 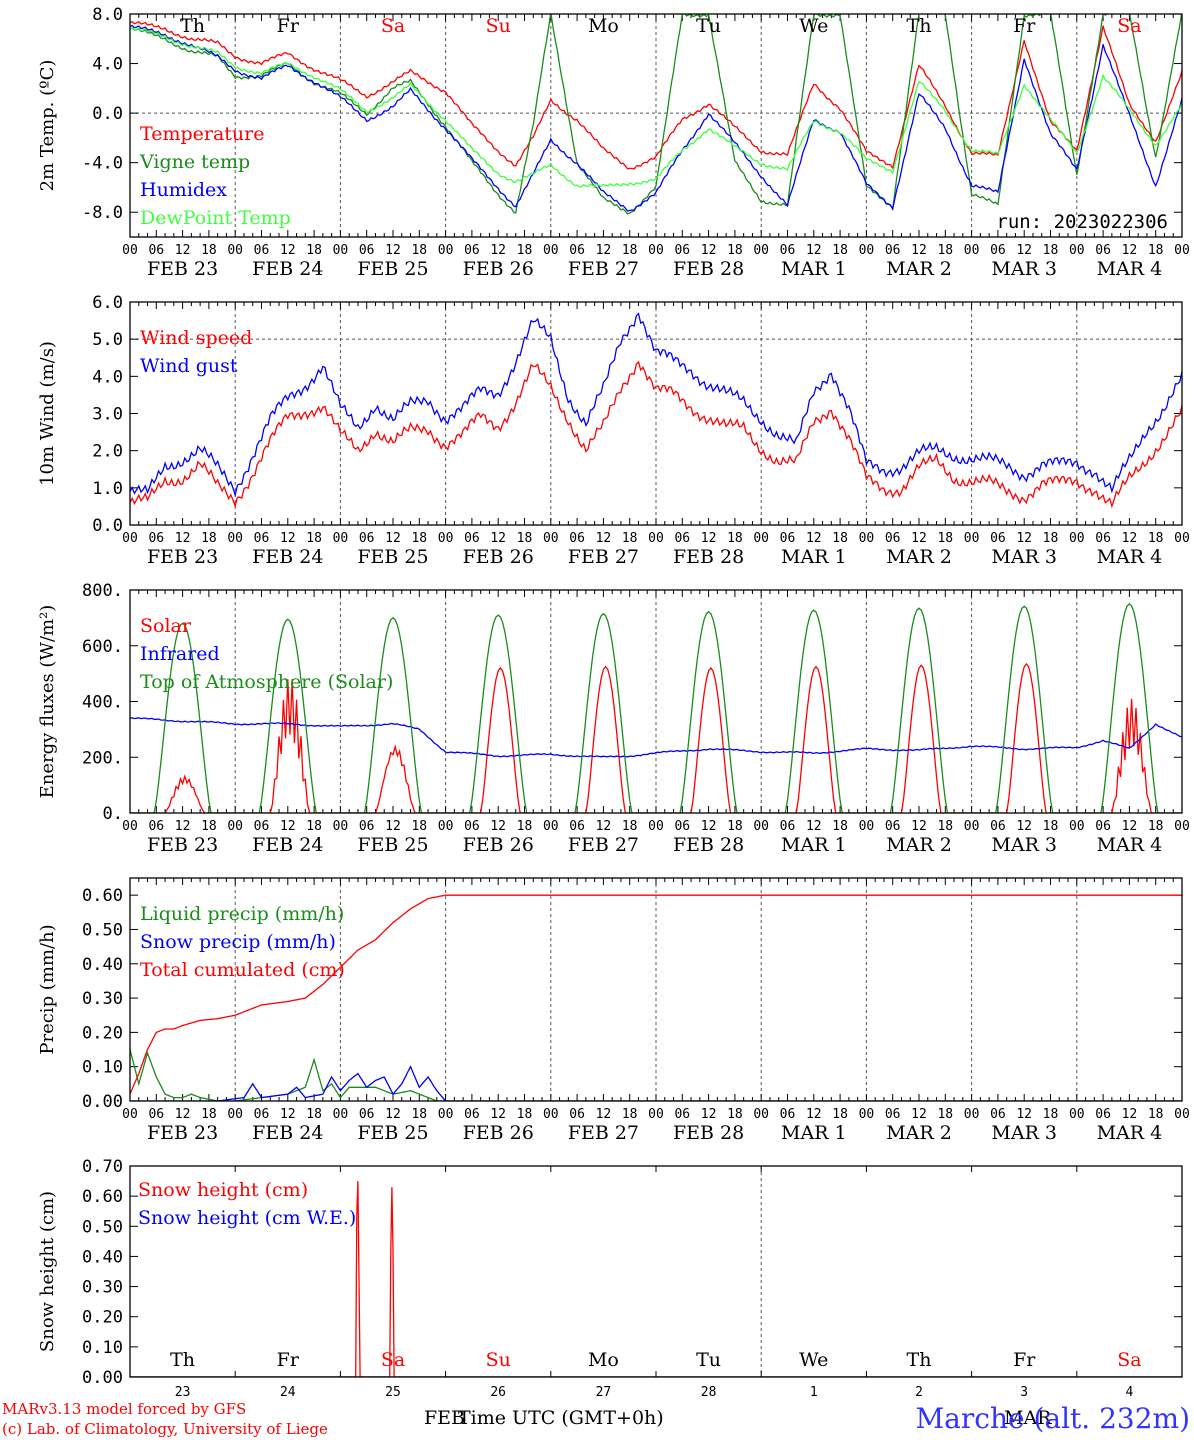 I want to click on y-axis-label: Energy fluxes (W/m²), so click(x=47, y=702).